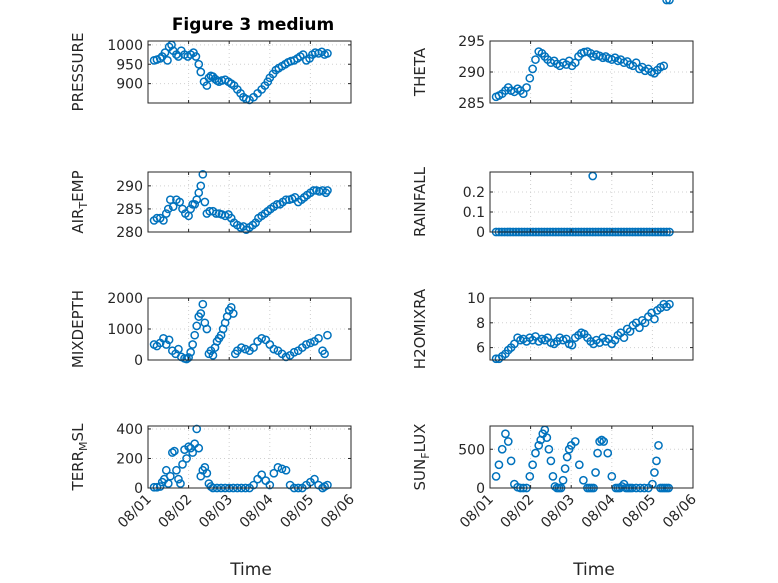 The image size is (778, 583). Describe the element at coordinates (420, 328) in the screenshot. I see `y-axis-label: H2OMIXRA` at that location.